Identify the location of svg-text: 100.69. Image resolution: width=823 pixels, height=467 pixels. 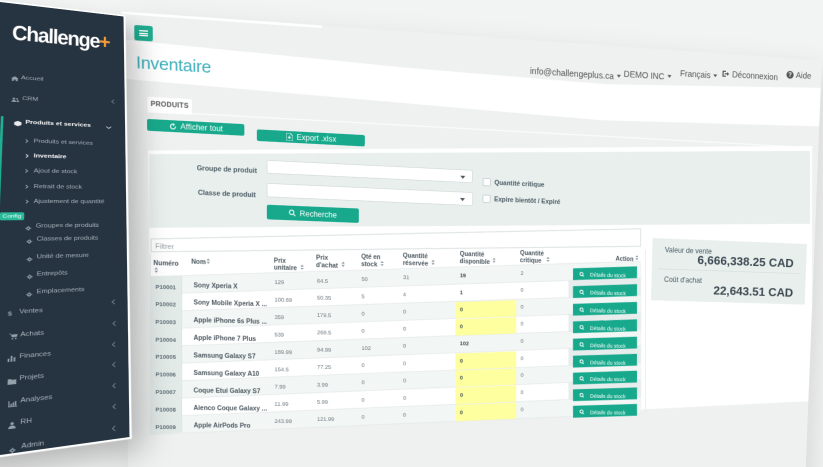
(284, 300).